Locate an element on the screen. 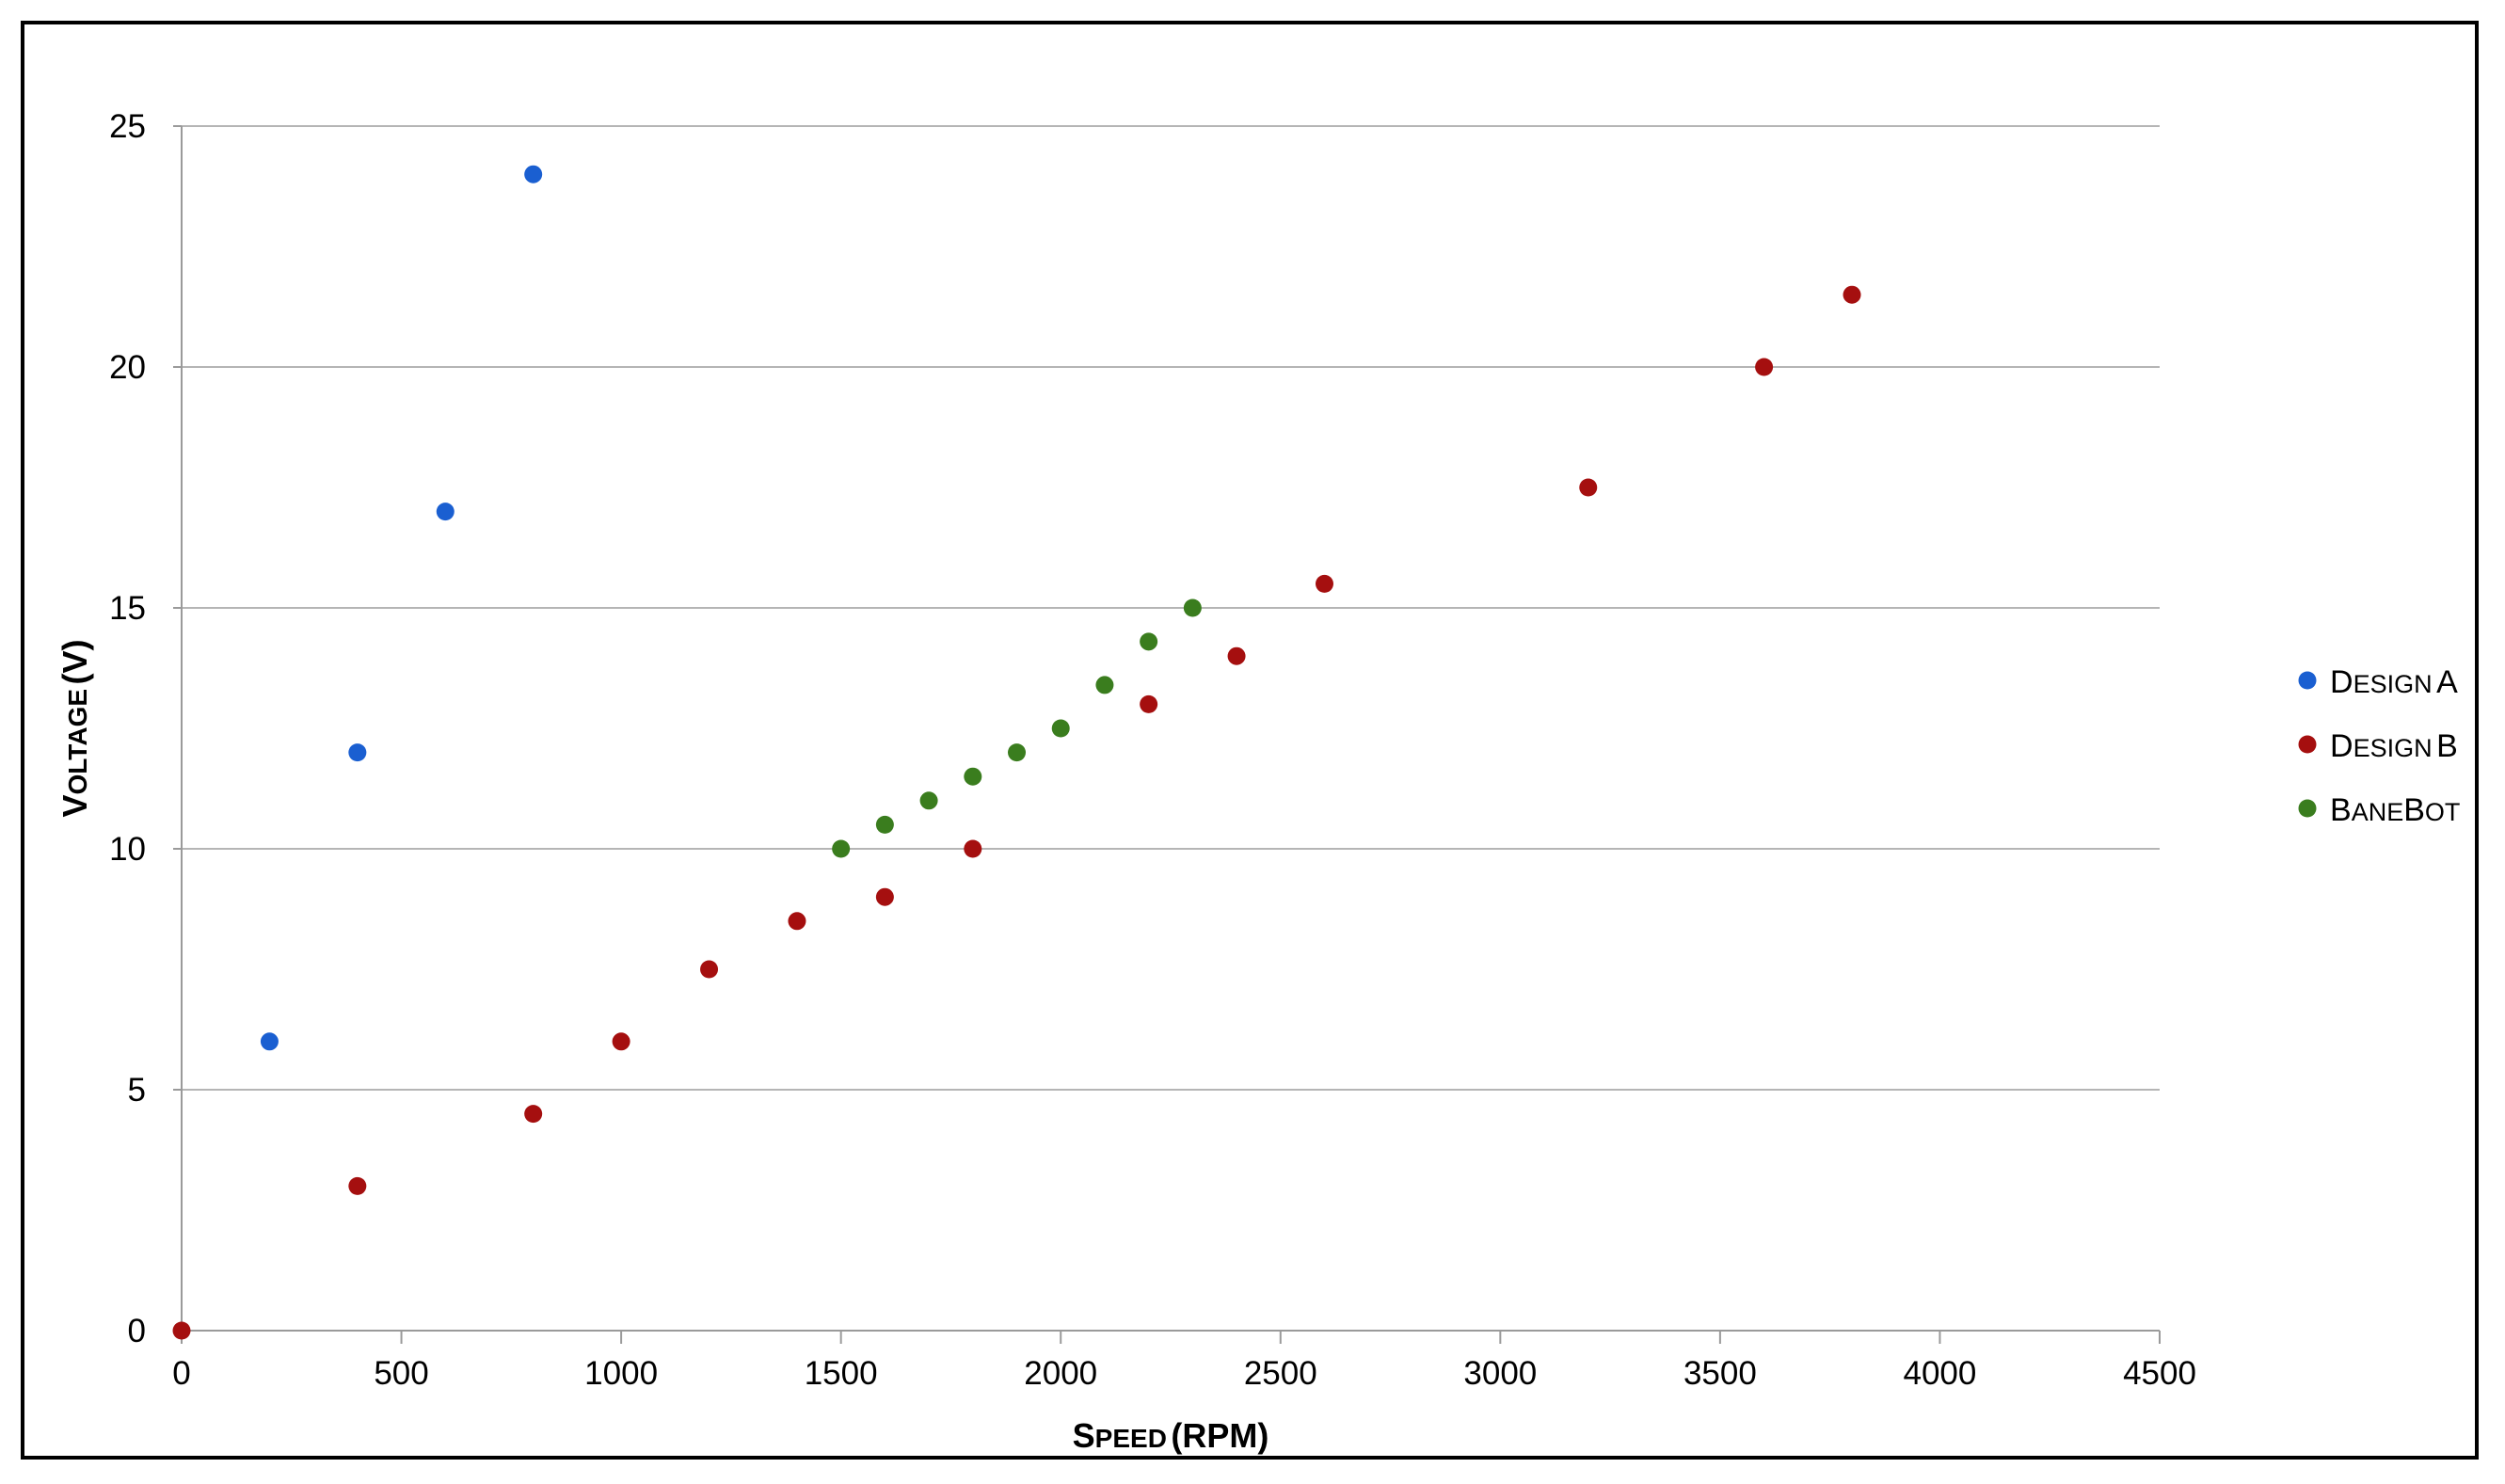 The height and width of the screenshot is (1484, 2505). y-tick-label: 0 is located at coordinates (137, 1331).